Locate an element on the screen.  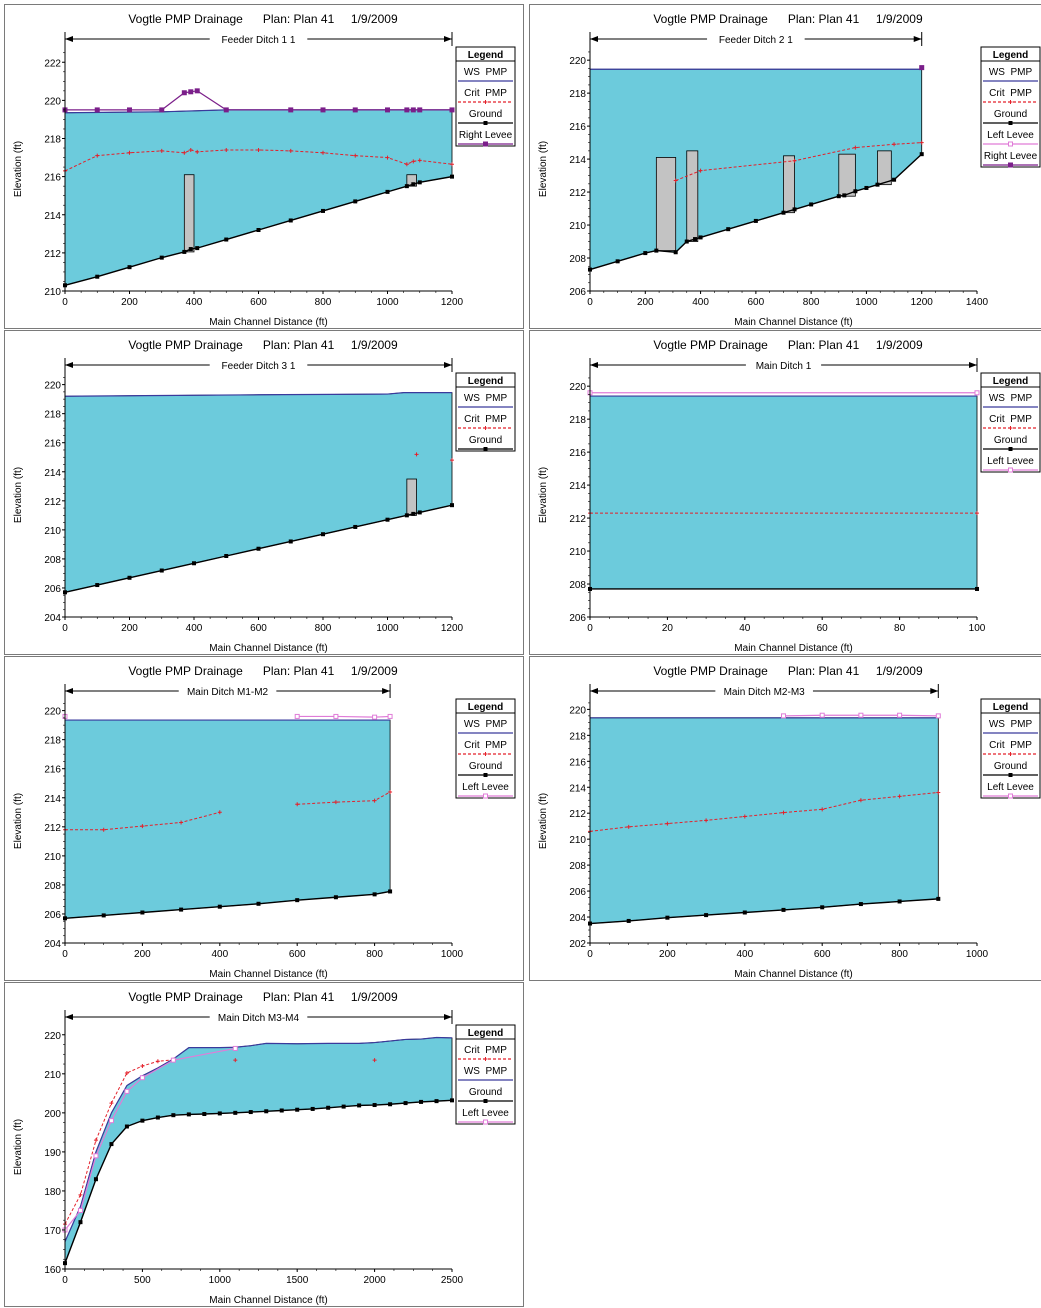
legend-entry-label: WS PMP is located at coordinates (486, 1071).